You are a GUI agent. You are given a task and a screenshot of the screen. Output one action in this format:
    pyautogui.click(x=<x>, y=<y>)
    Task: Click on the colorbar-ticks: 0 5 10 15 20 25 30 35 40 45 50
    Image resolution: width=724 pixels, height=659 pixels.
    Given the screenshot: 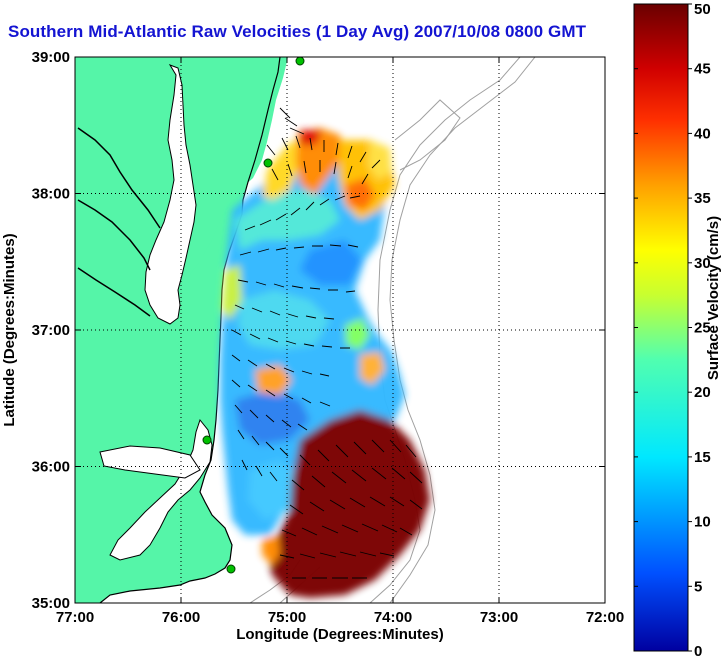 What is the action you would take?
    pyautogui.click(x=672, y=330)
    